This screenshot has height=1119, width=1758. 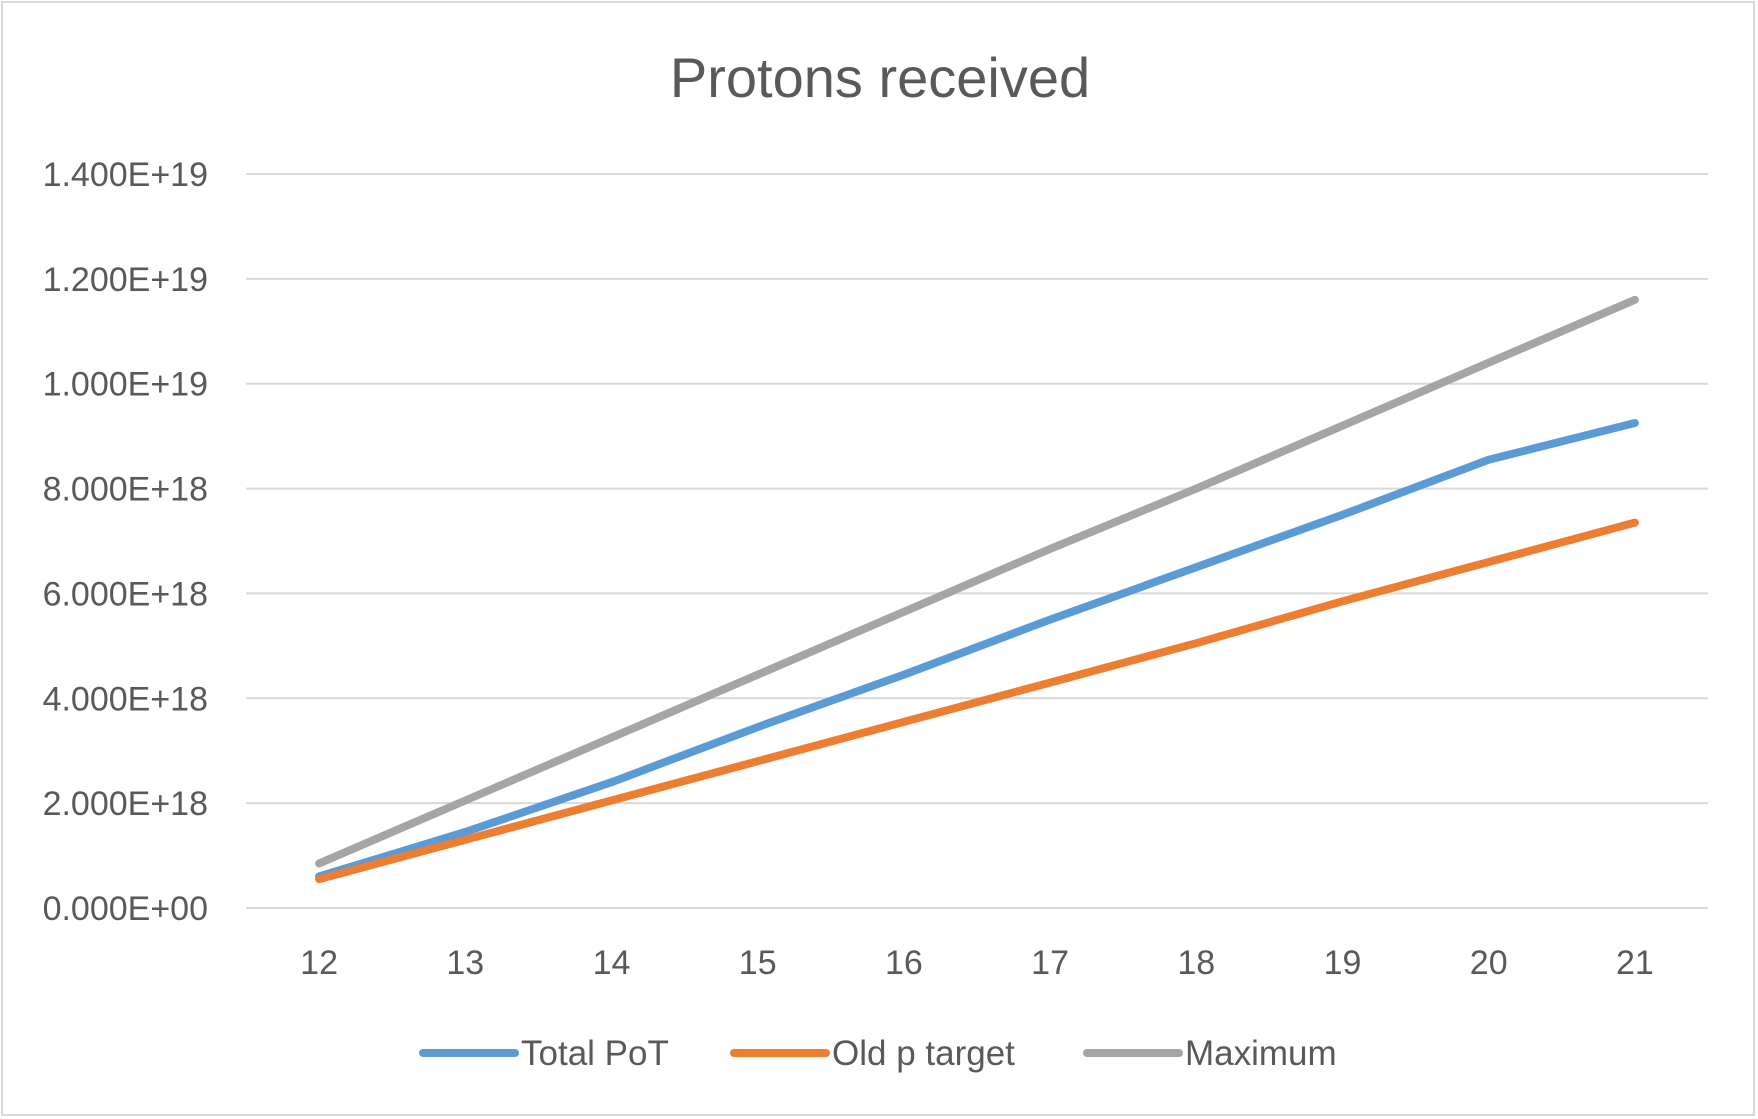 What do you see at coordinates (923, 1053) in the screenshot?
I see `legend-label: Old p target` at bounding box center [923, 1053].